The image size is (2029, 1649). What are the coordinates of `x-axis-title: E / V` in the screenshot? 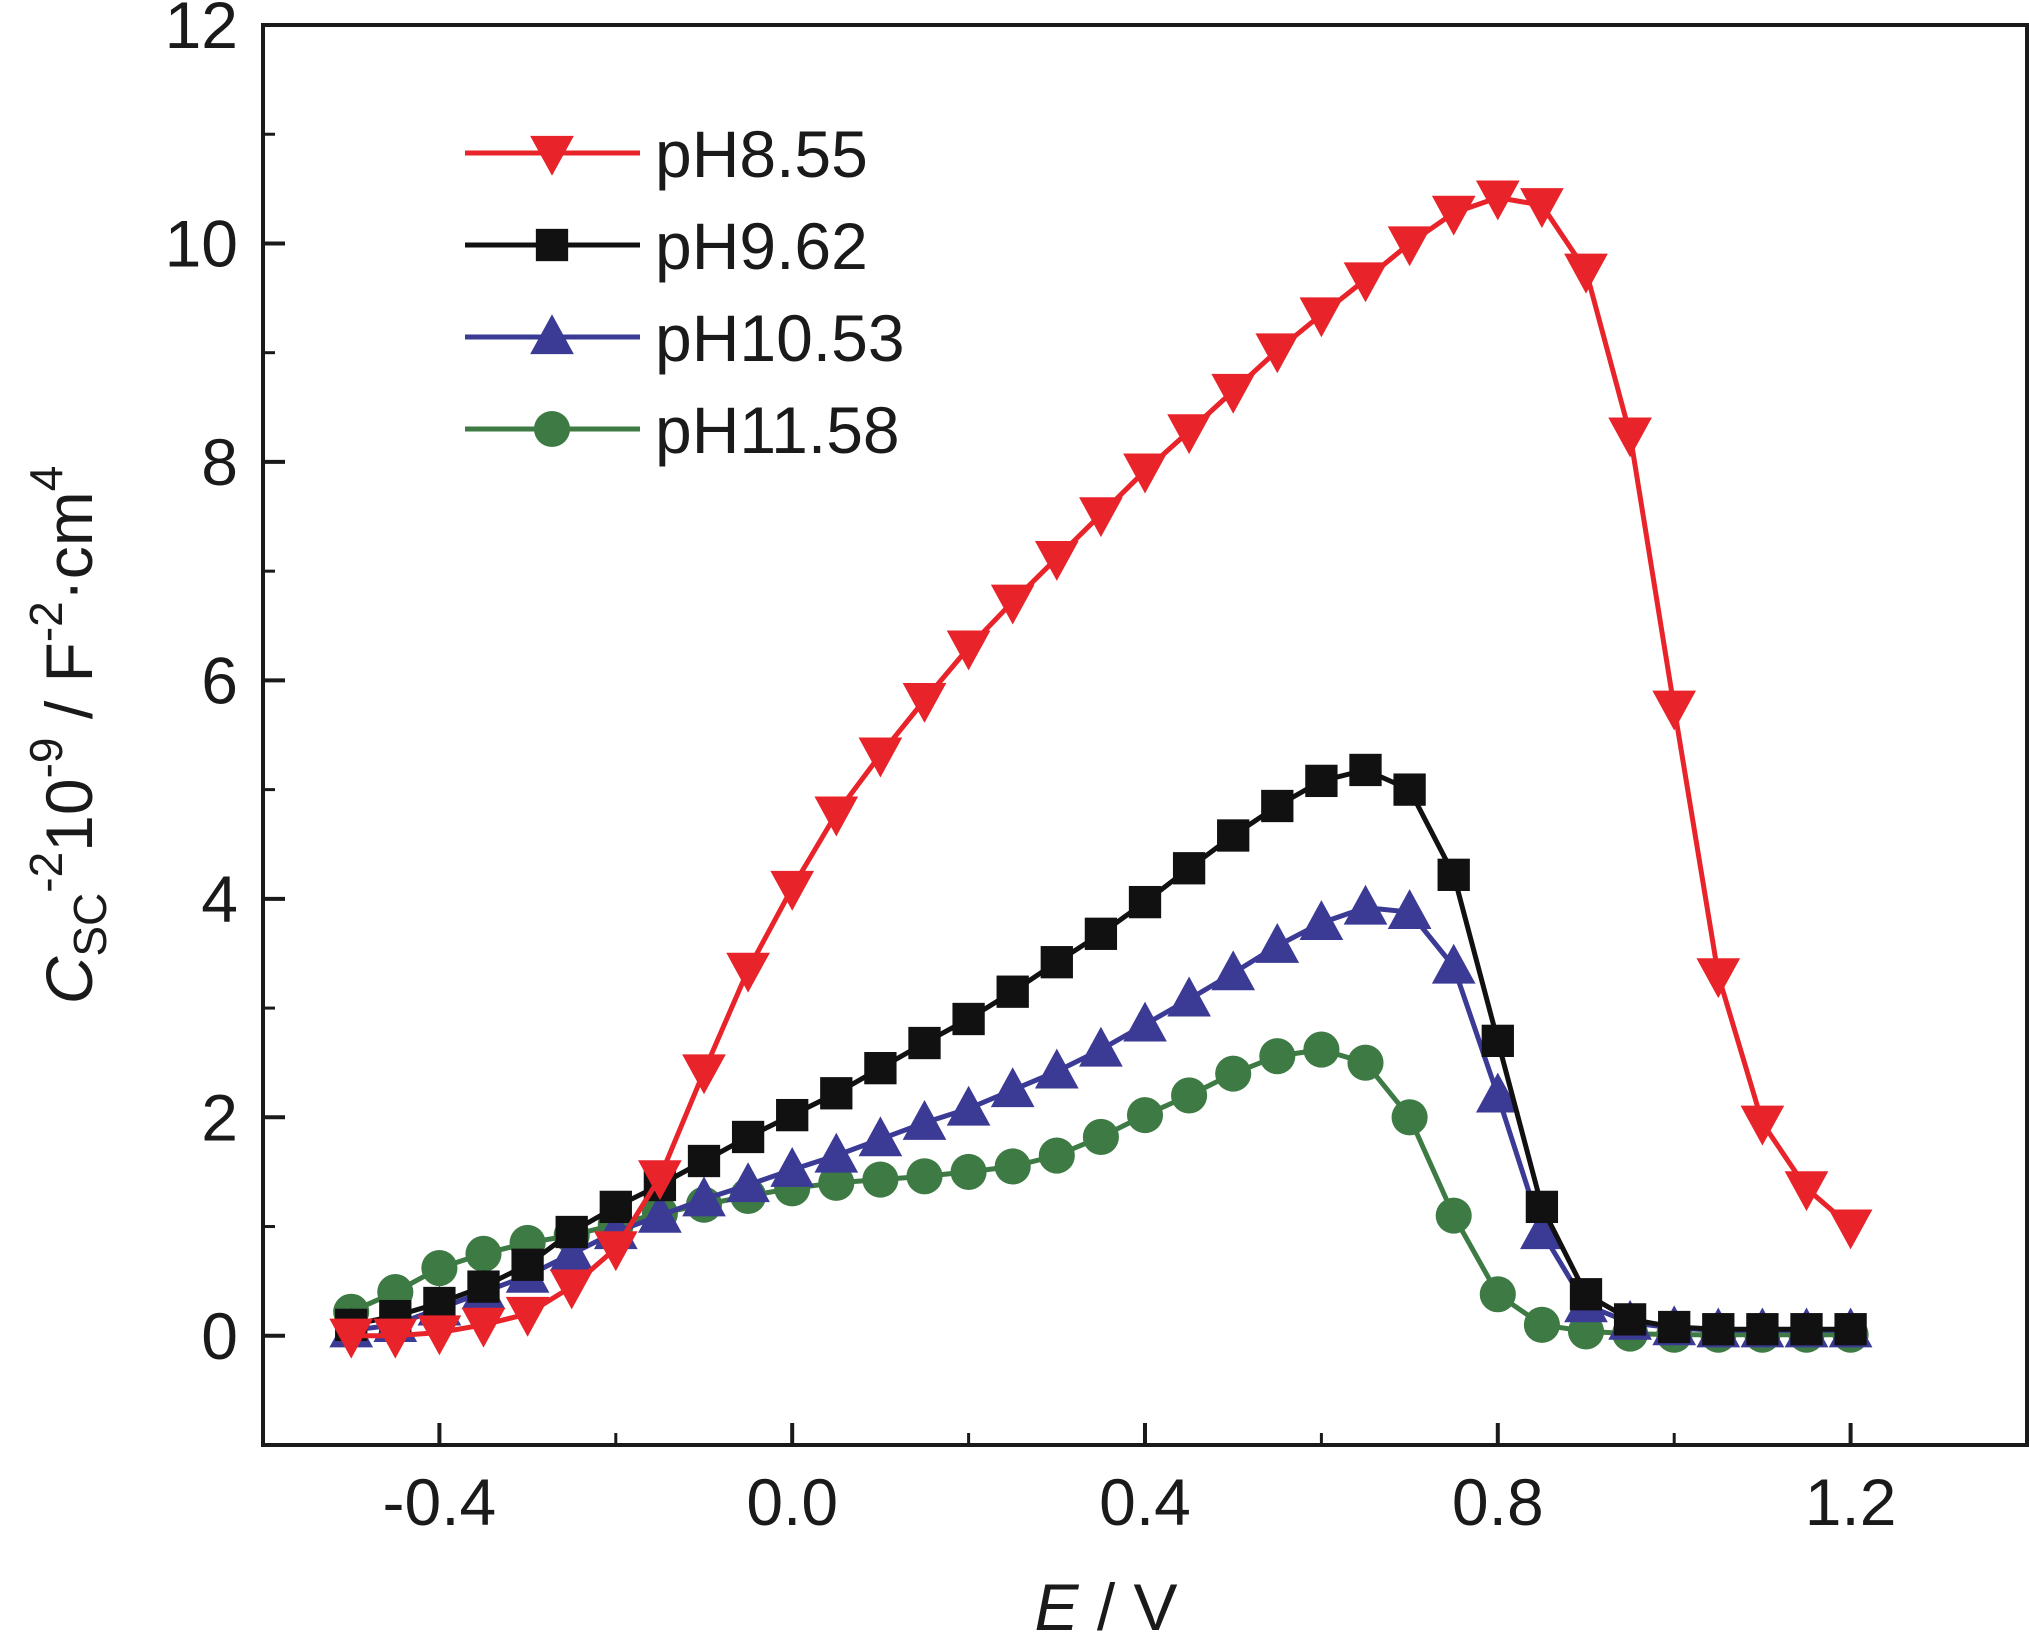 It's located at (1105, 1607).